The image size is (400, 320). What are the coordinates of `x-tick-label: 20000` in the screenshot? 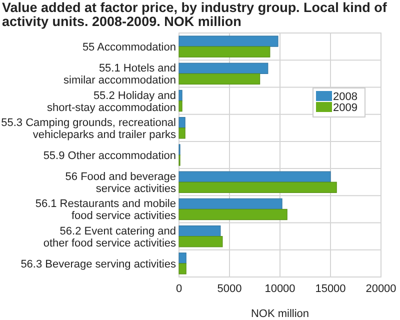 It's located at (381, 289).